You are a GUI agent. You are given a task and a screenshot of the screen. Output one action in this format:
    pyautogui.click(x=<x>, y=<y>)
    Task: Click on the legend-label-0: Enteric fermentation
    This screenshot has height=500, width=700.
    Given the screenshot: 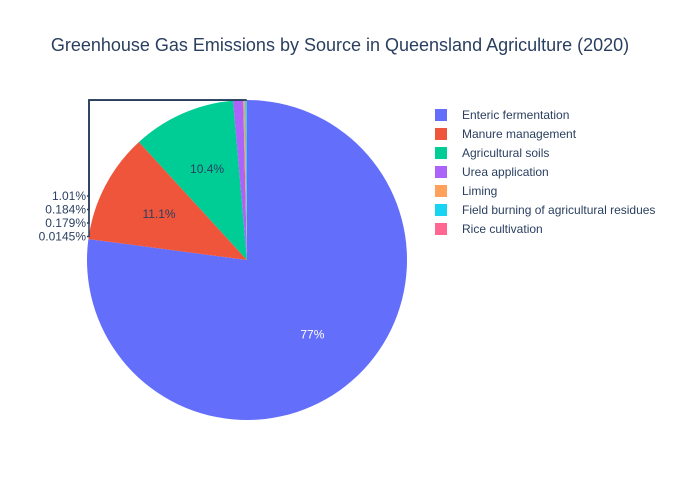 What is the action you would take?
    pyautogui.click(x=515, y=115)
    